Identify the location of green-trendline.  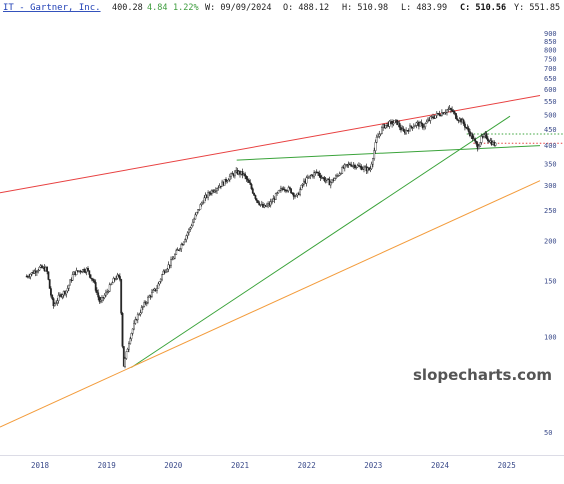
(388, 153).